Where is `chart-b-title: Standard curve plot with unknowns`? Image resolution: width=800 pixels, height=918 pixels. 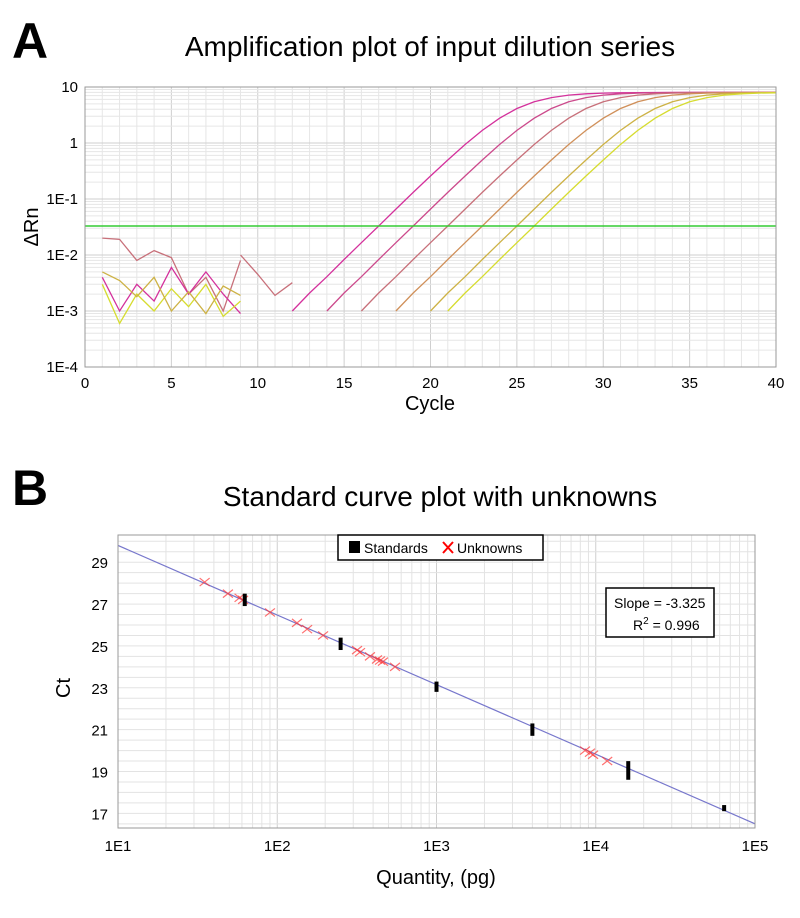 chart-b-title: Standard curve plot with unknowns is located at coordinates (440, 496).